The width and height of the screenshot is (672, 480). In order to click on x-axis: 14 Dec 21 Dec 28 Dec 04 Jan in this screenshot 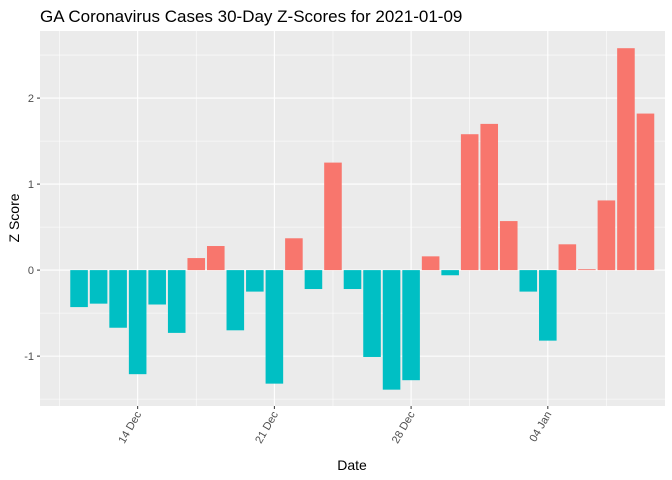, I will do `click(335, 426)`.